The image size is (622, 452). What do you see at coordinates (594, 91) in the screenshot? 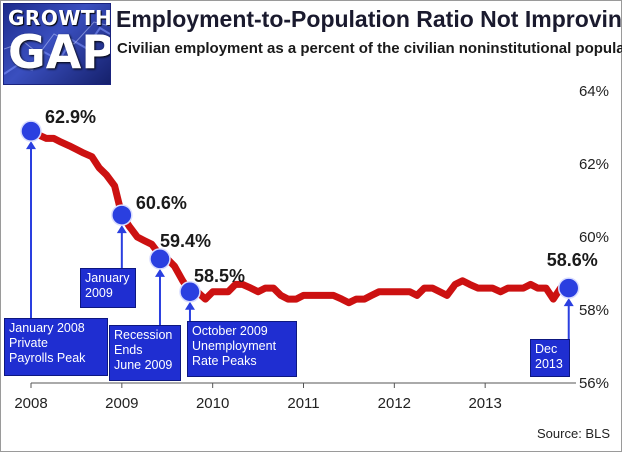
I see `y-tick-label: 64%` at bounding box center [594, 91].